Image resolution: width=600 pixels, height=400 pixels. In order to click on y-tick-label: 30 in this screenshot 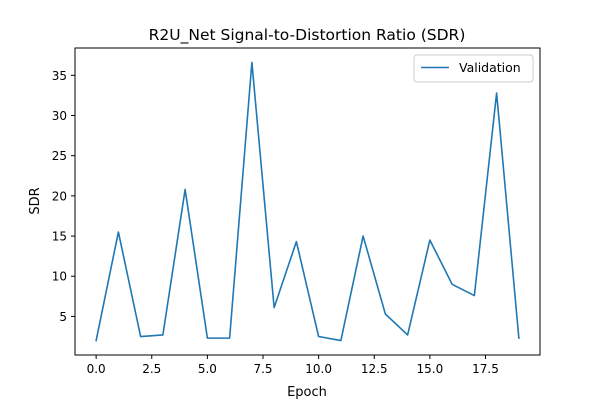, I will do `click(59, 116)`.